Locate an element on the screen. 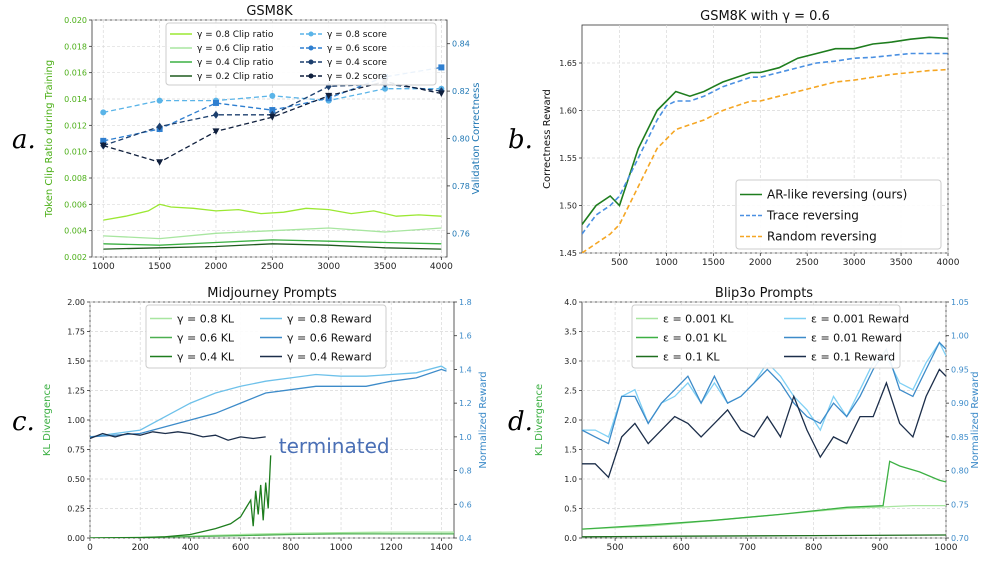 The image size is (996, 573). series-line-0-4-kl is located at coordinates (181, 496).